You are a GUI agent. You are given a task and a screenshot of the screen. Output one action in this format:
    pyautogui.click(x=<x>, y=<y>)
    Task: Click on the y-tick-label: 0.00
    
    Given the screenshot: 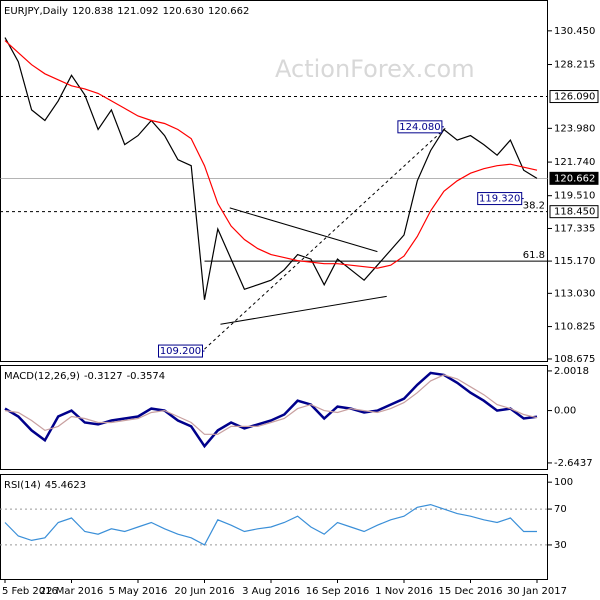 What is the action you would take?
    pyautogui.click(x=565, y=411)
    